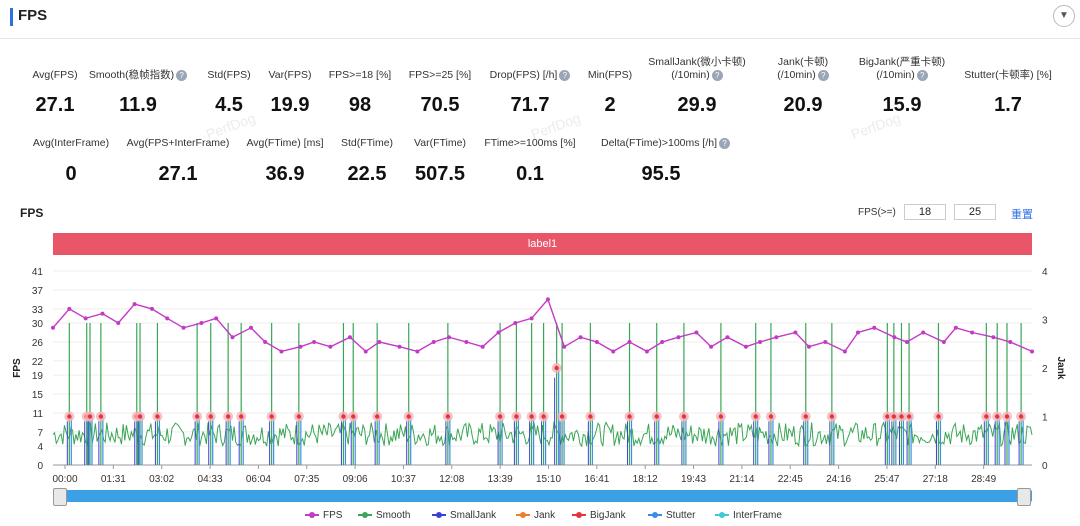 Image resolution: width=1080 pixels, height=526 pixels. What do you see at coordinates (161, 479) in the screenshot?
I see `x-tick-label: 03:02` at bounding box center [161, 479].